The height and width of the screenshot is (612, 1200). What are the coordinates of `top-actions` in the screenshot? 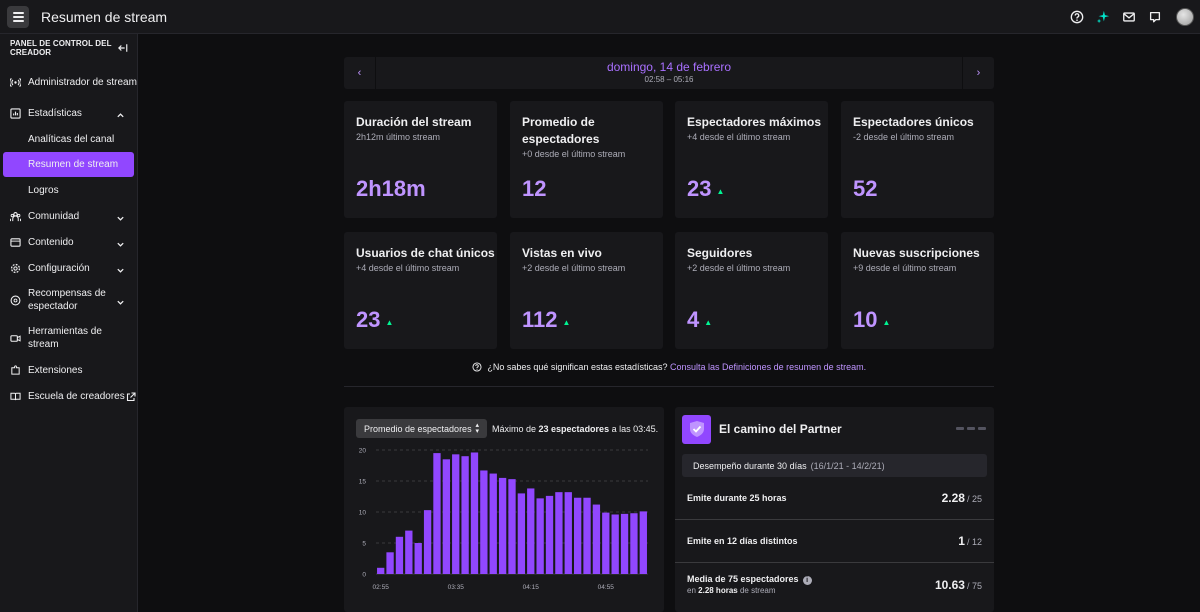 It's located at (1132, 17).